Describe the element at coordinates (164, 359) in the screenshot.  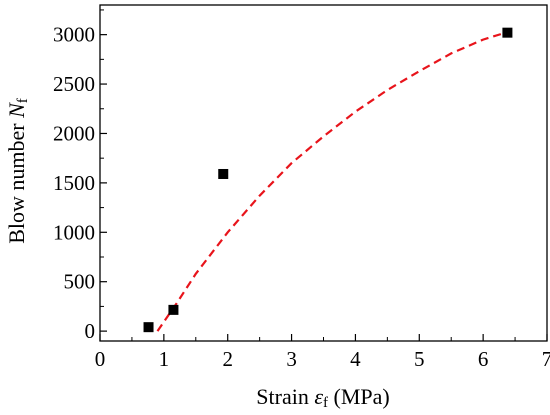
I see `x-tick-label: 1` at that location.